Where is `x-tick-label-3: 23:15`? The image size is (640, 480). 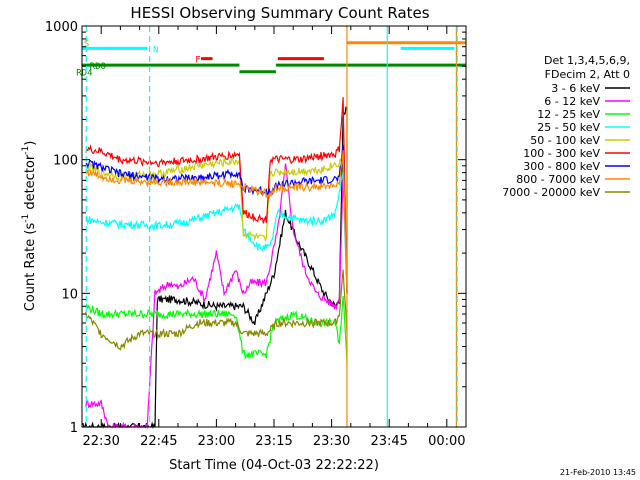 x-tick-label-3: 23:15 is located at coordinates (273, 441).